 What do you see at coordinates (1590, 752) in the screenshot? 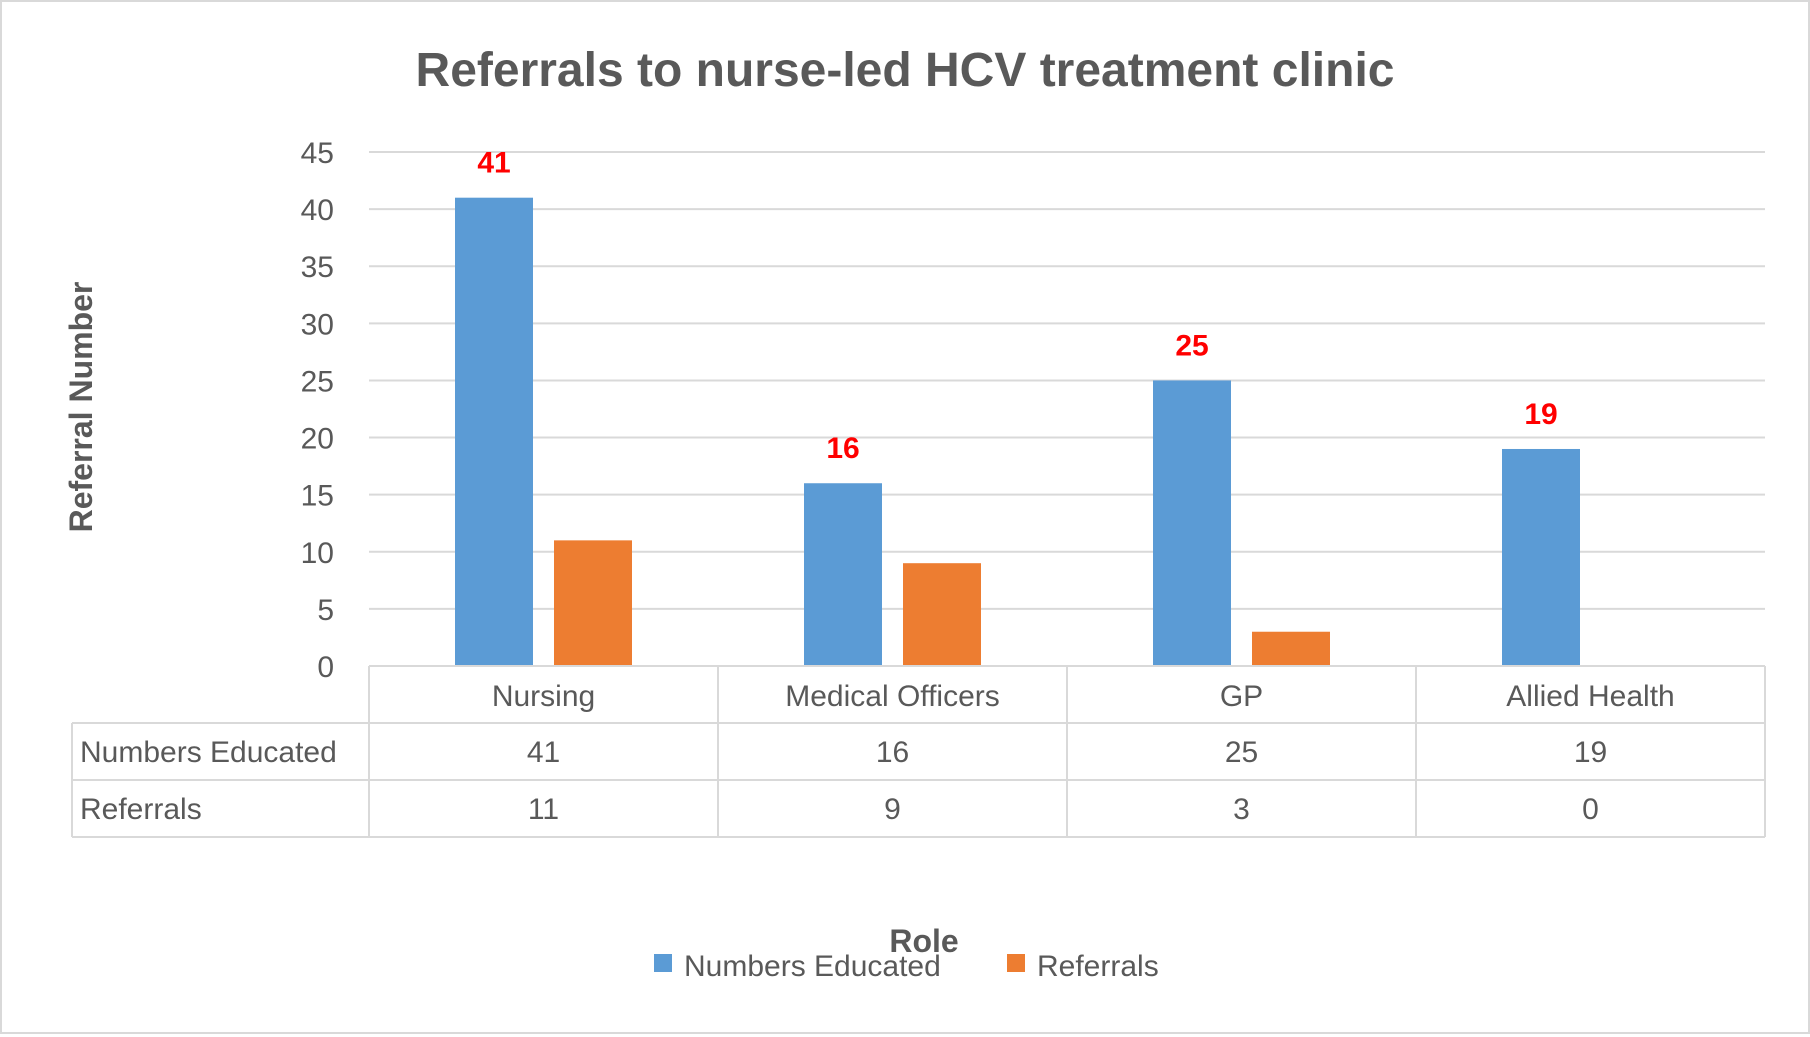
I see `table-cell: 19` at bounding box center [1590, 752].